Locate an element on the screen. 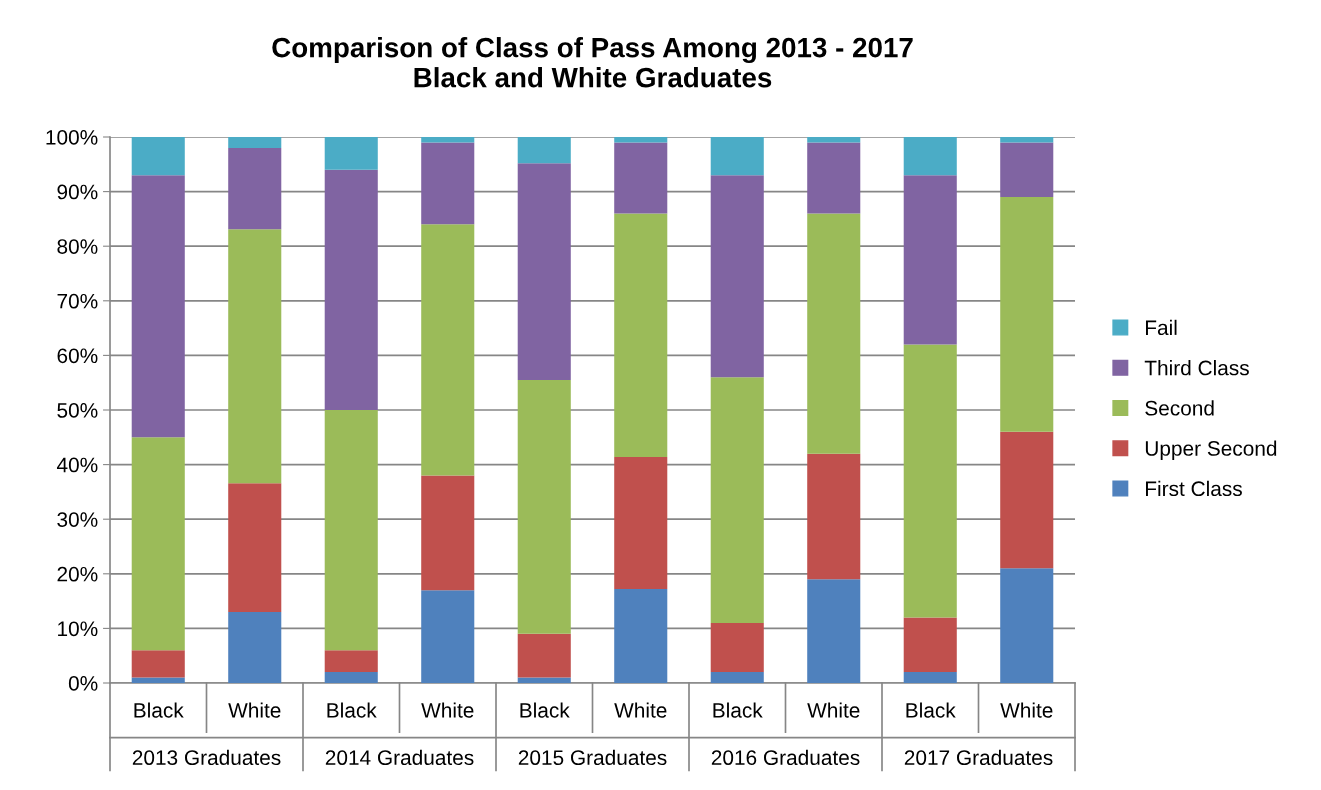 The image size is (1321, 790). legend-label: First Class is located at coordinates (1194, 488).